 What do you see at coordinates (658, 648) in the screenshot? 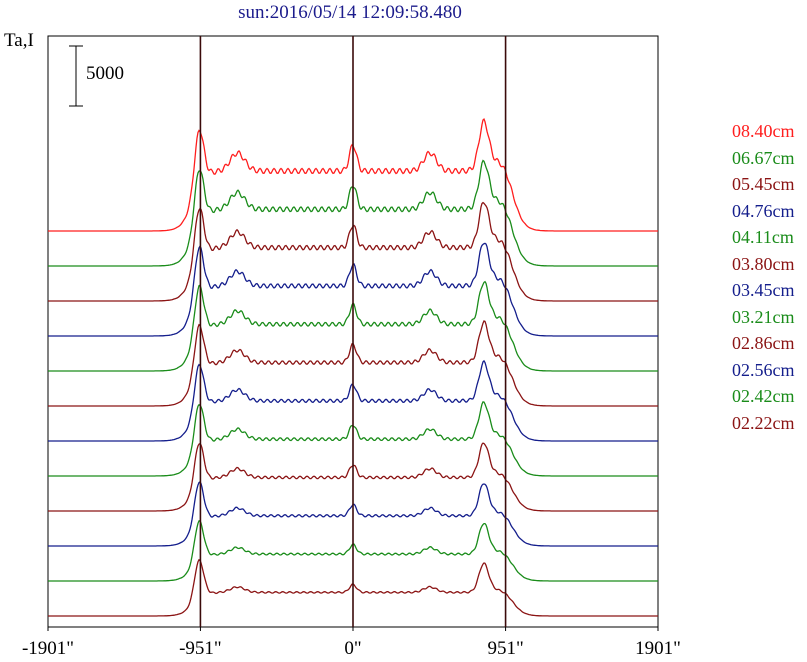
I see `x-tick-label-4: 1901"` at bounding box center [658, 648].